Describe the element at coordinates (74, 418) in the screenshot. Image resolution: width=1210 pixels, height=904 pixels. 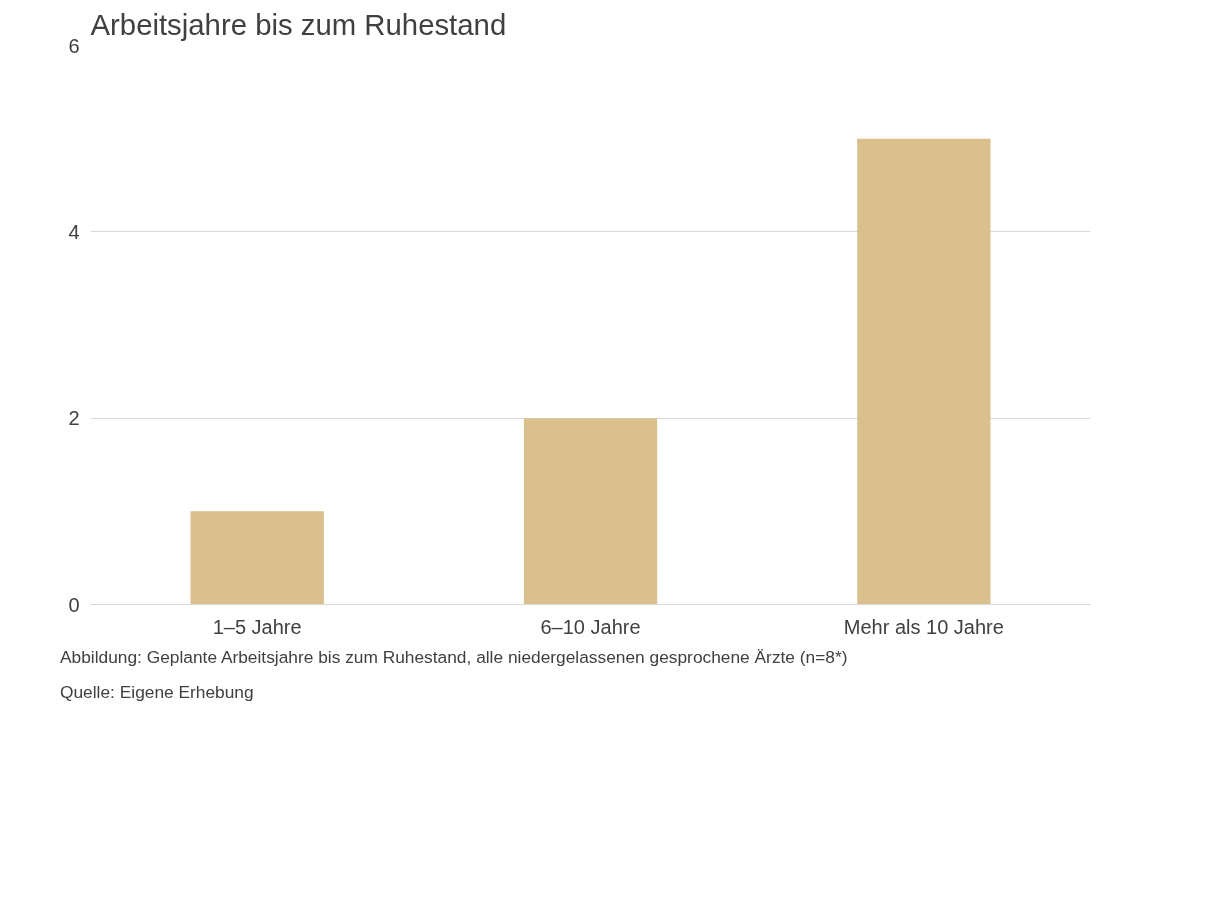
I see `y-tick-label: 2` at that location.